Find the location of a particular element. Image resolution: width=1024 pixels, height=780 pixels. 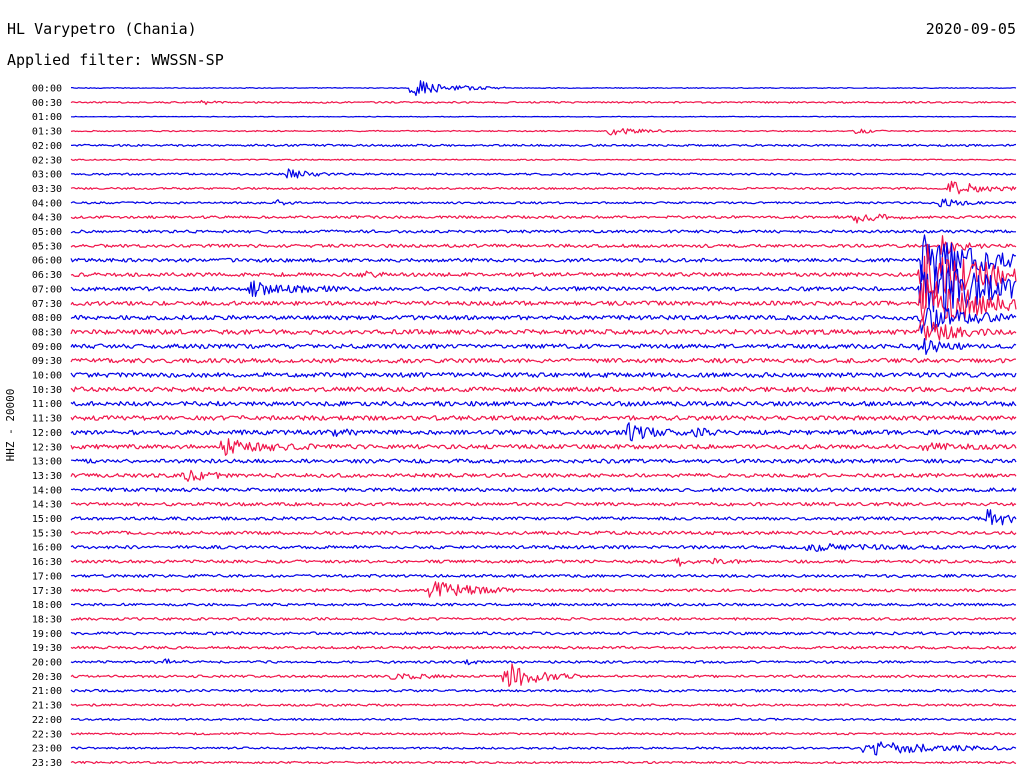

filter-label: Applied filter: WWSSN-SP is located at coordinates (115, 60).